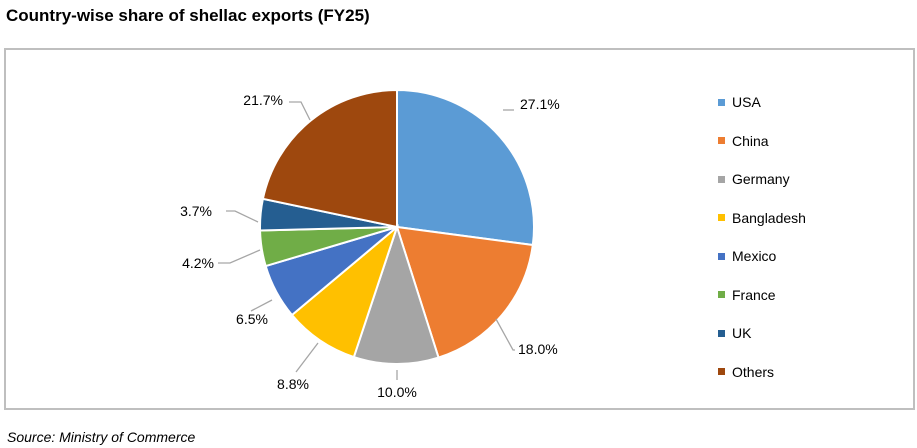 This screenshot has height=448, width=917. I want to click on data-label-mexico: 6.5%, so click(252, 319).